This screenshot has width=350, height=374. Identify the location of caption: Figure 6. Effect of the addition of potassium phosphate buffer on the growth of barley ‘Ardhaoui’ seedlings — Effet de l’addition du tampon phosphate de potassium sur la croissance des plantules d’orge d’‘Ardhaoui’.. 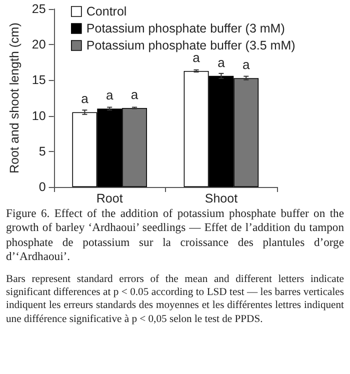
(175, 236).